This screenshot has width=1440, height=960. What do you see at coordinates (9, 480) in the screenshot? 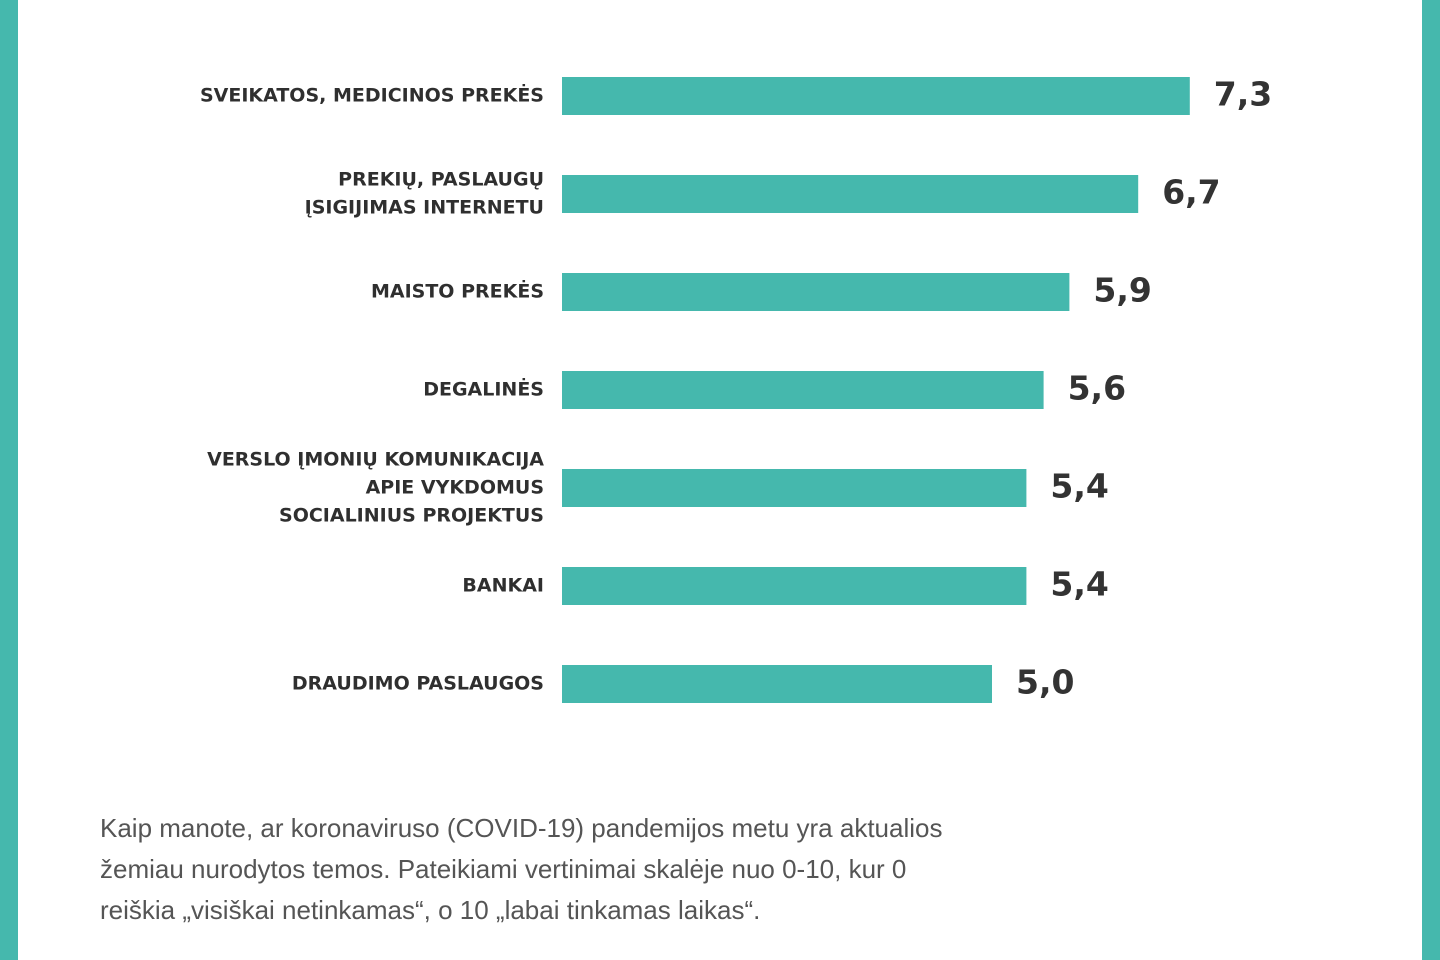
I see `left-border` at bounding box center [9, 480].